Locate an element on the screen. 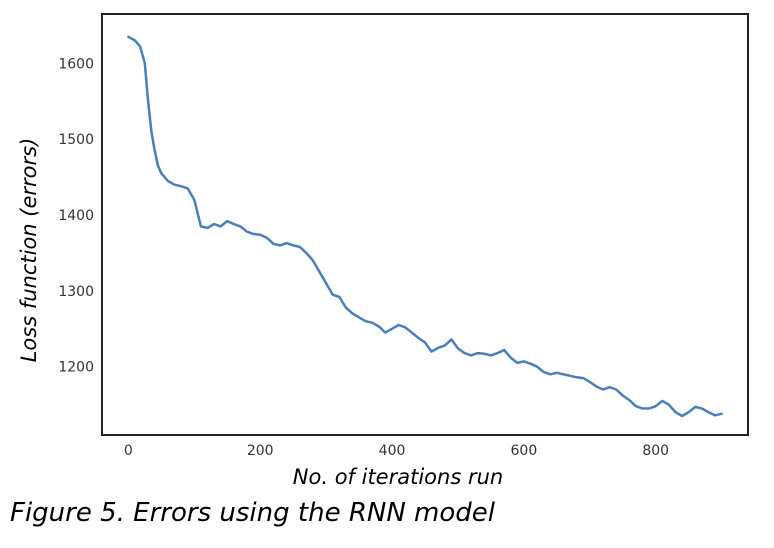  y-tick-label: 1500 is located at coordinates (76, 140).